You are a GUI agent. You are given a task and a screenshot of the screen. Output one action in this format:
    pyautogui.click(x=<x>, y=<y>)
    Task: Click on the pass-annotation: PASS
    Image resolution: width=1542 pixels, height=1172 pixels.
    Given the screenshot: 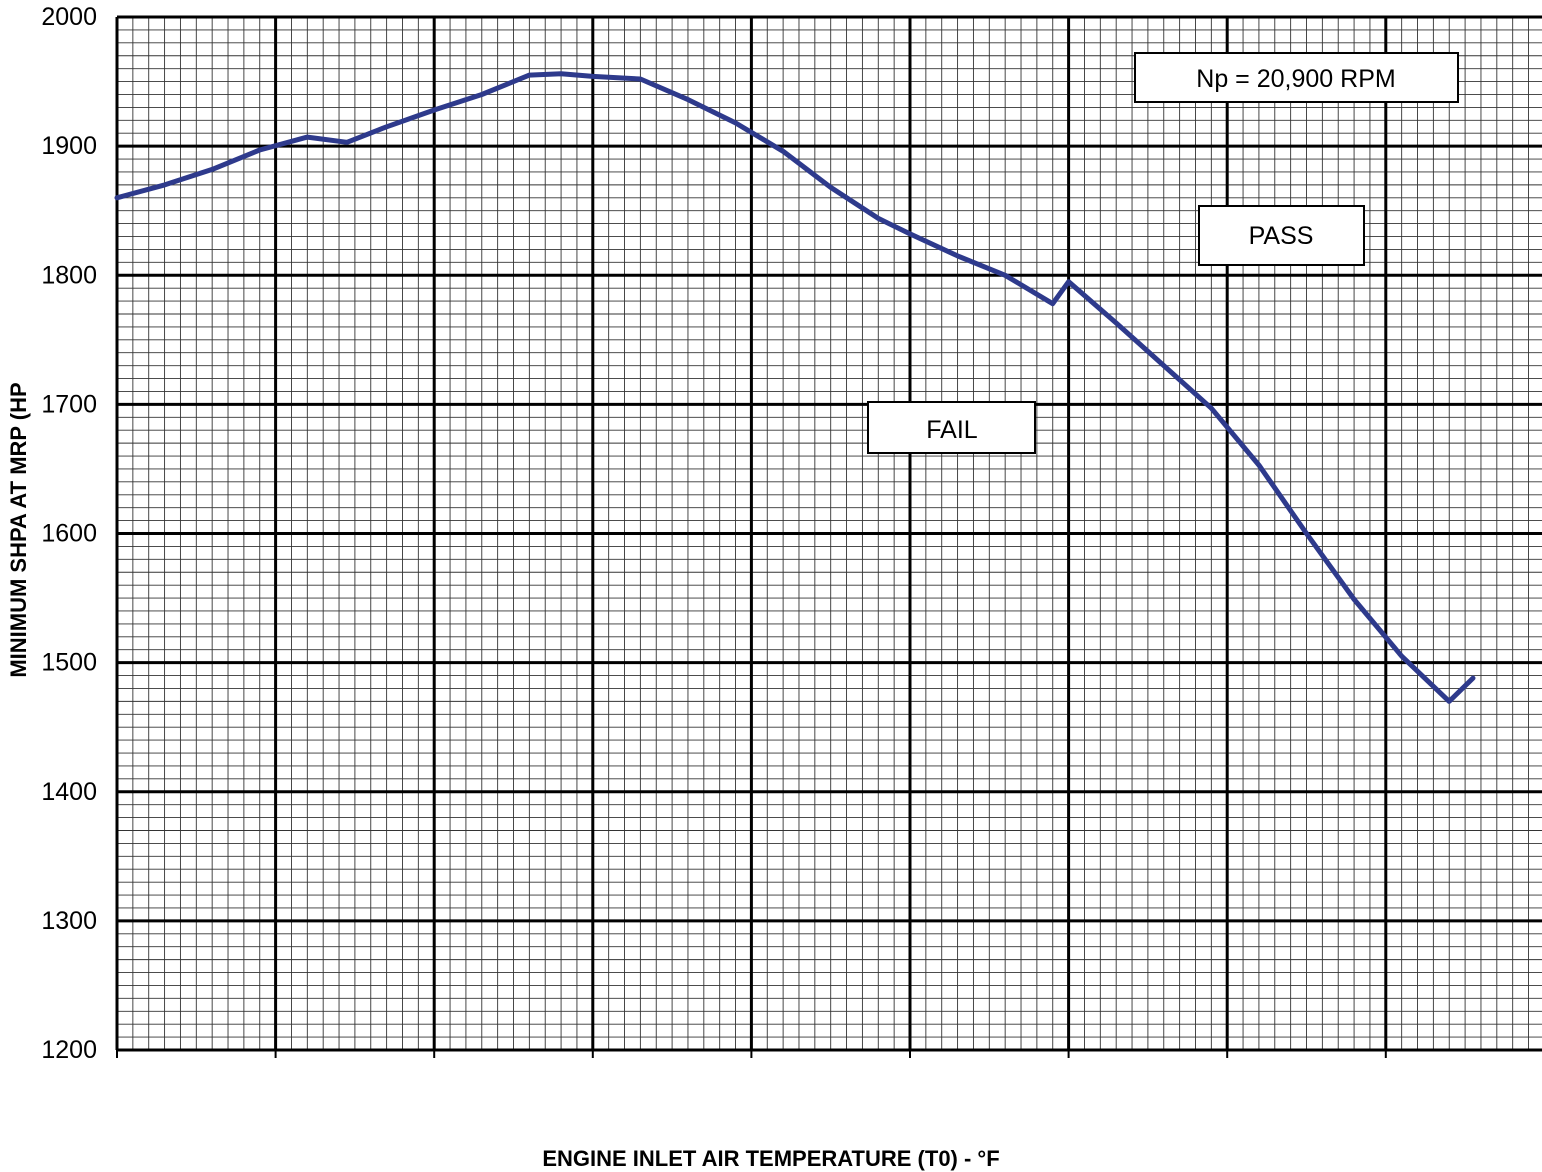 What is the action you would take?
    pyautogui.click(x=1281, y=236)
    